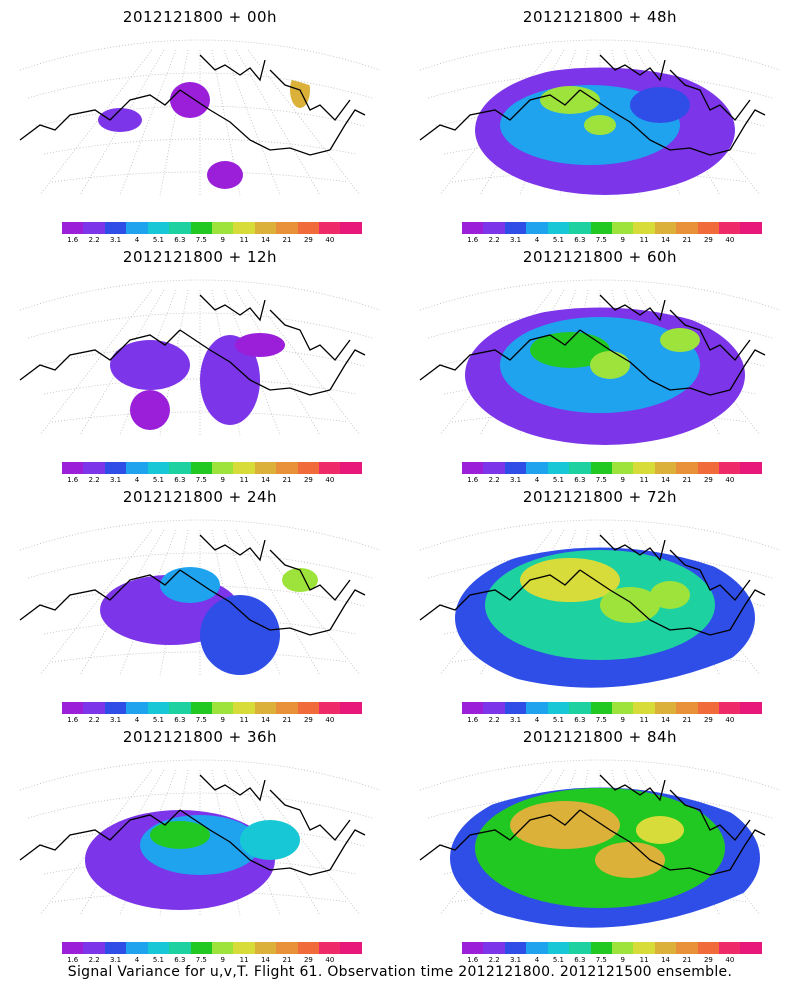 The height and width of the screenshot is (1000, 800). I want to click on panel-title: 2012121800 + 24h, so click(200, 497).